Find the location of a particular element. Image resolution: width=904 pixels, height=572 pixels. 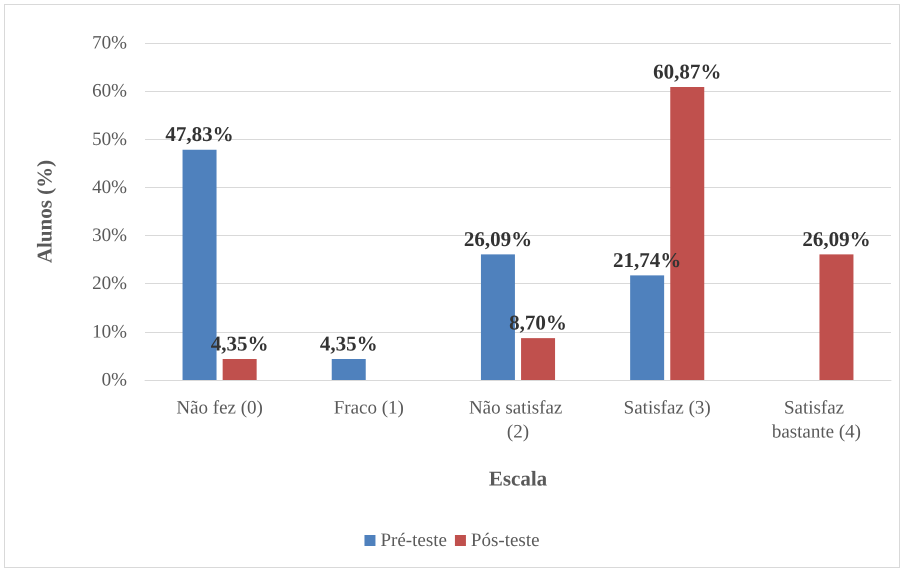

y-axis-title: Alunos (%) is located at coordinates (44, 212).